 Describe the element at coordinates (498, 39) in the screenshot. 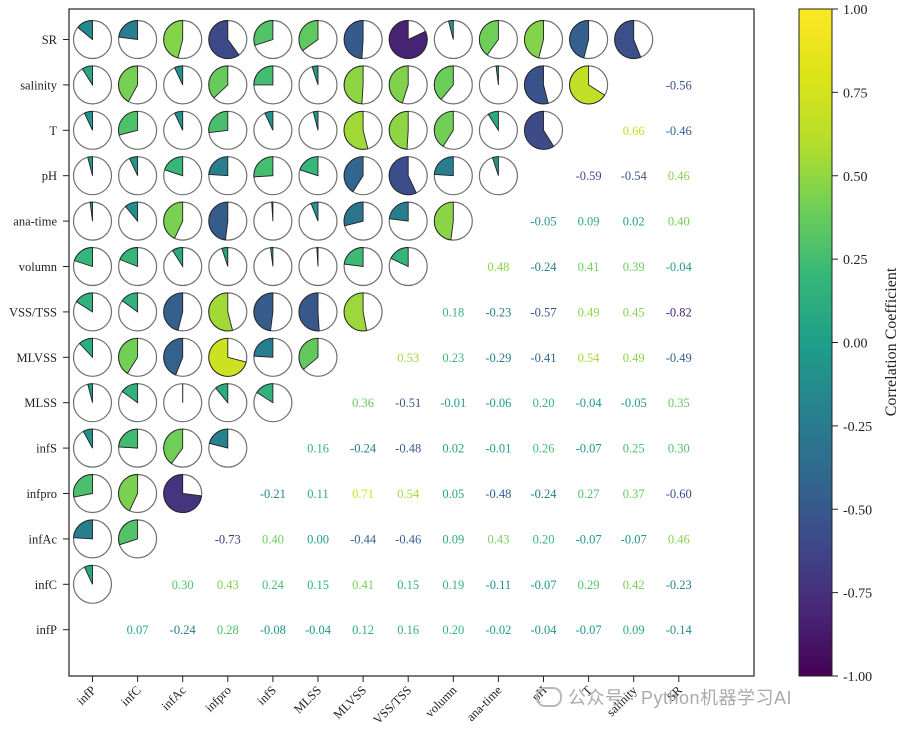

I see `pie-SR-ana-time` at that location.